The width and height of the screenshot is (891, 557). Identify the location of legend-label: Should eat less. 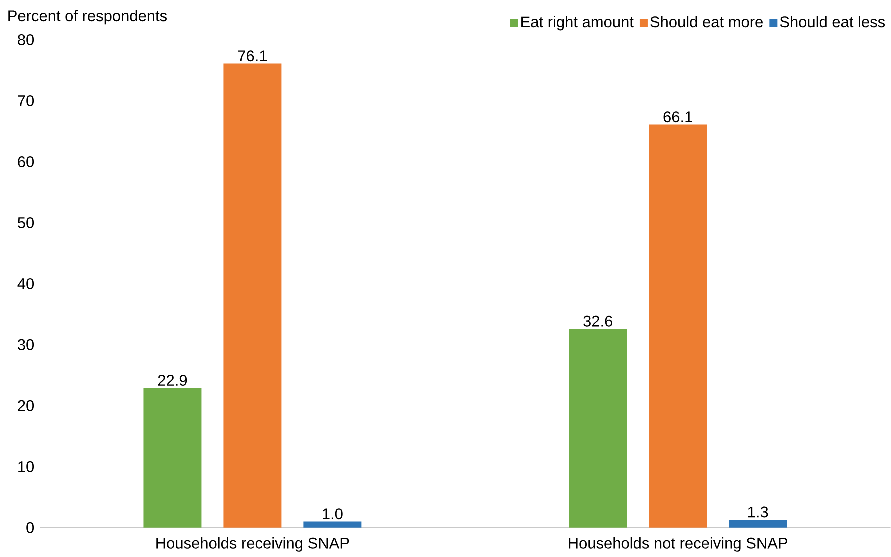
(833, 22).